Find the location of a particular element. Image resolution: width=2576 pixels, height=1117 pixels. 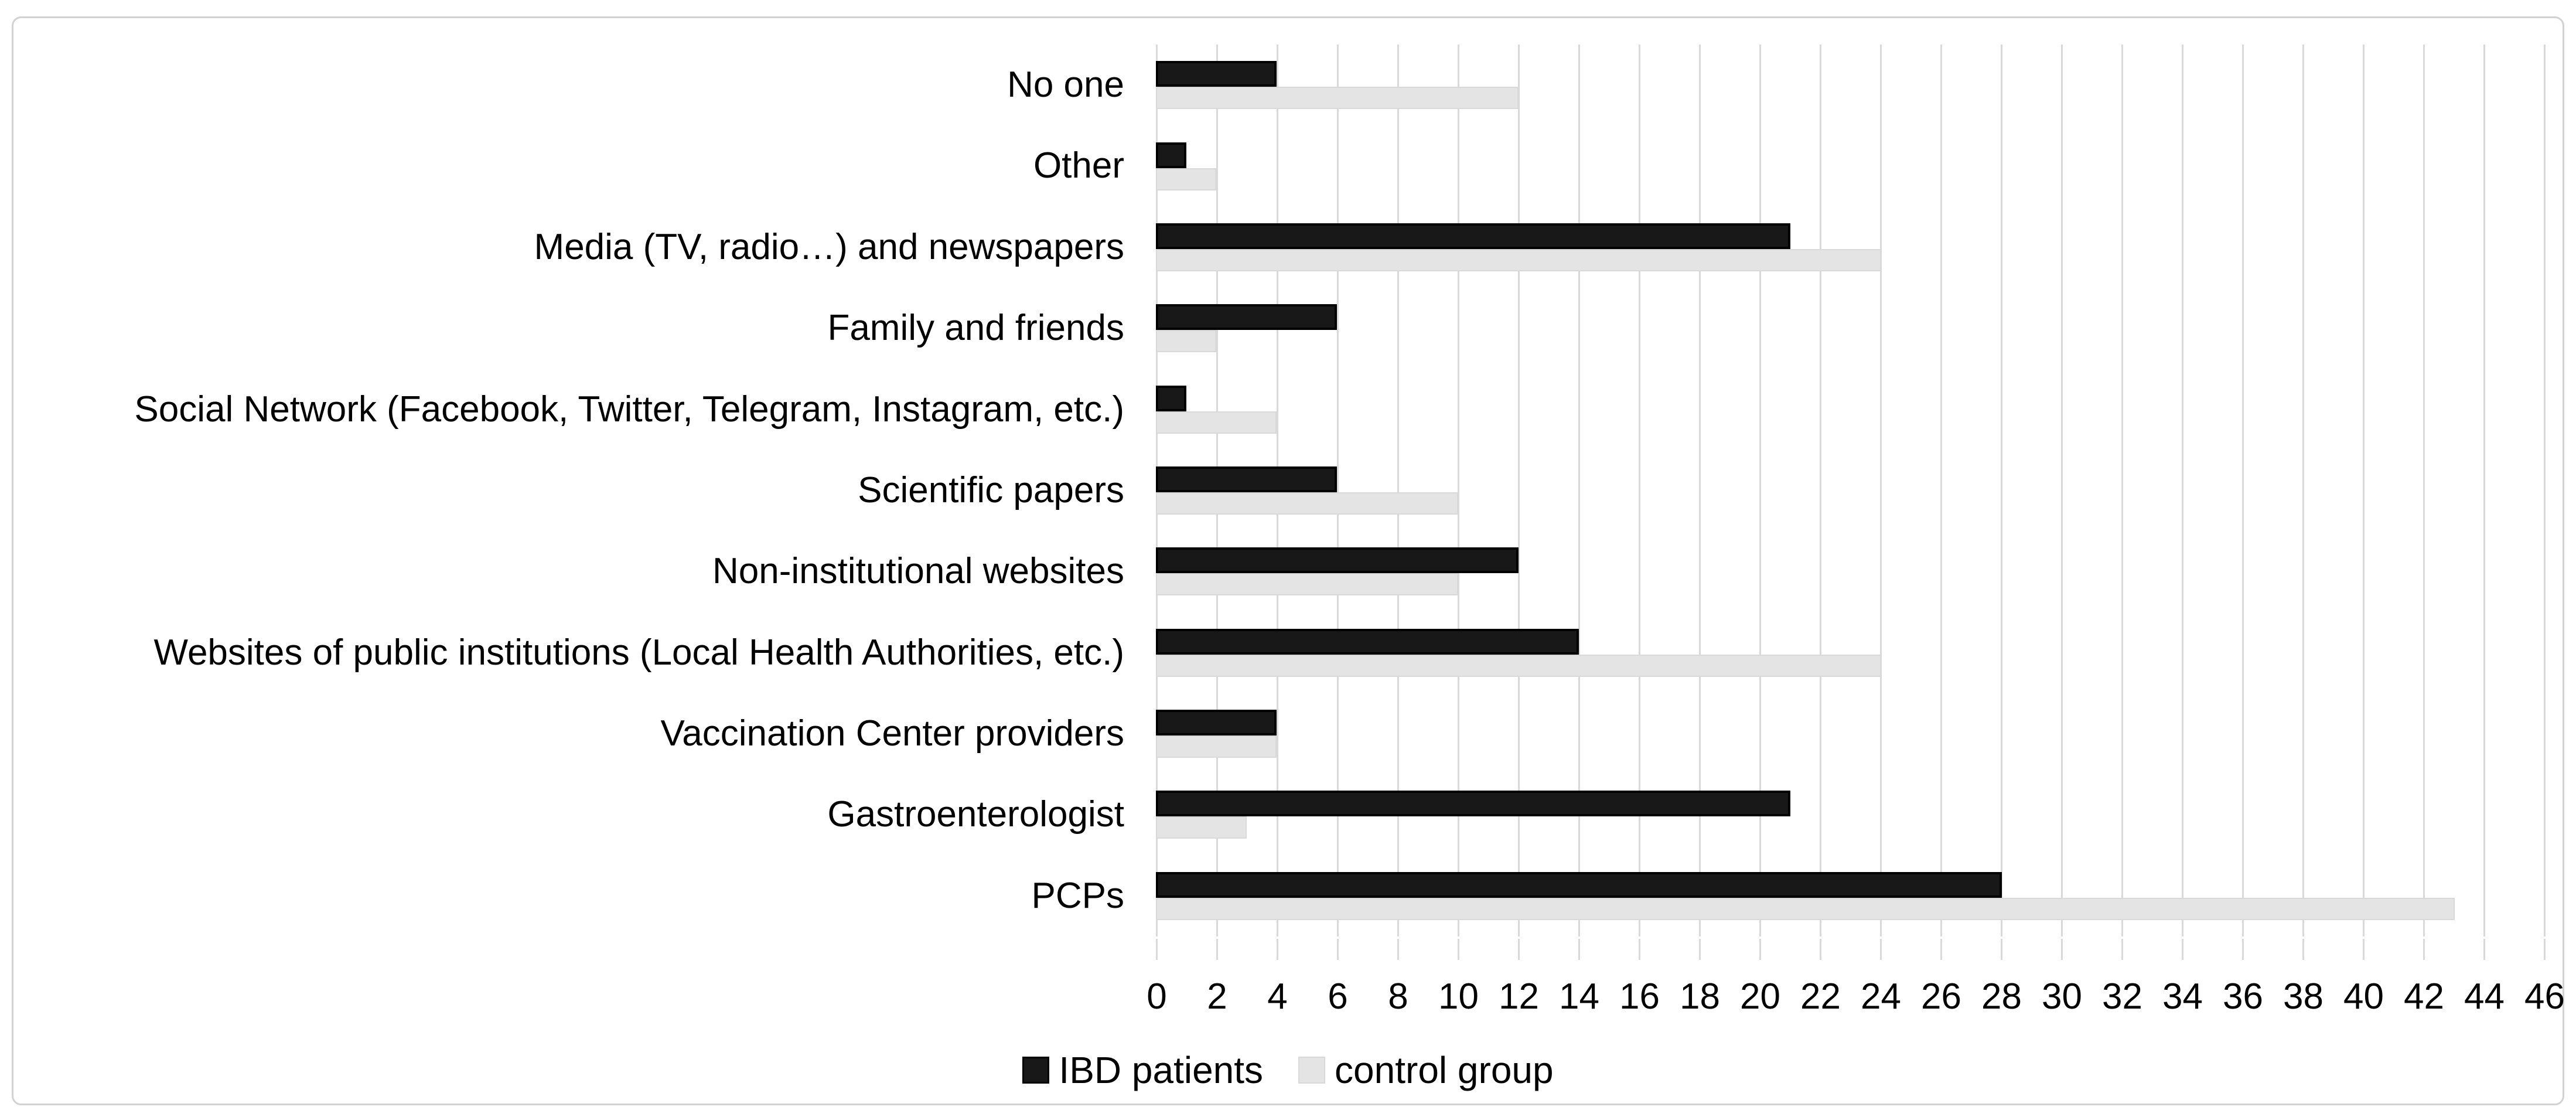

x-axis-tick-label: 8 is located at coordinates (1398, 996).